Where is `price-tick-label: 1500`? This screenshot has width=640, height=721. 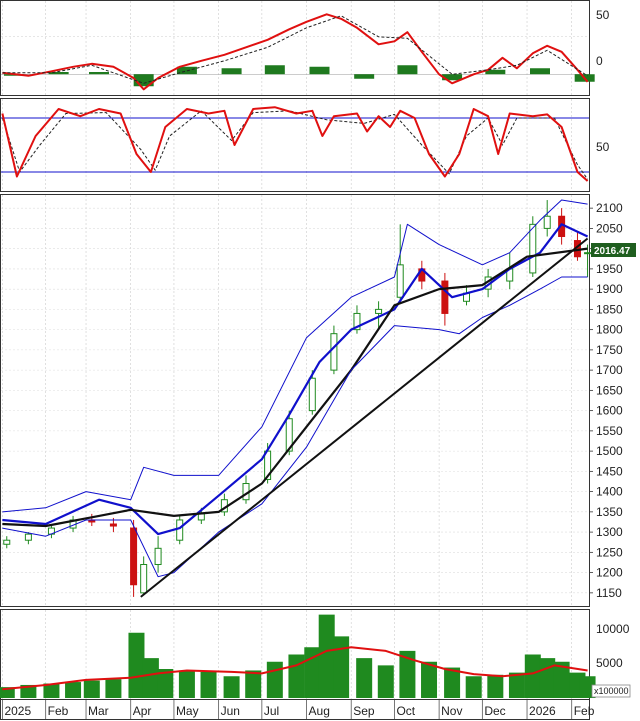
price-tick-label: 1500 is located at coordinates (609, 451).